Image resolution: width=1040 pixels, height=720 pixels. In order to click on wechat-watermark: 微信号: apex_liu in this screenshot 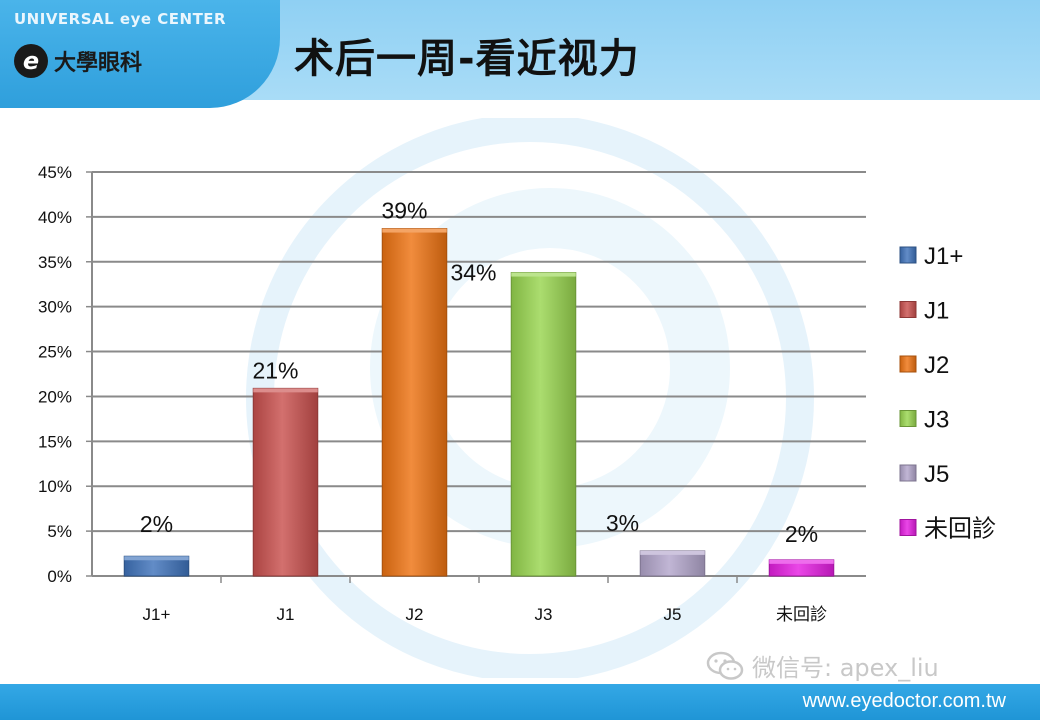, I will do `click(822, 665)`.